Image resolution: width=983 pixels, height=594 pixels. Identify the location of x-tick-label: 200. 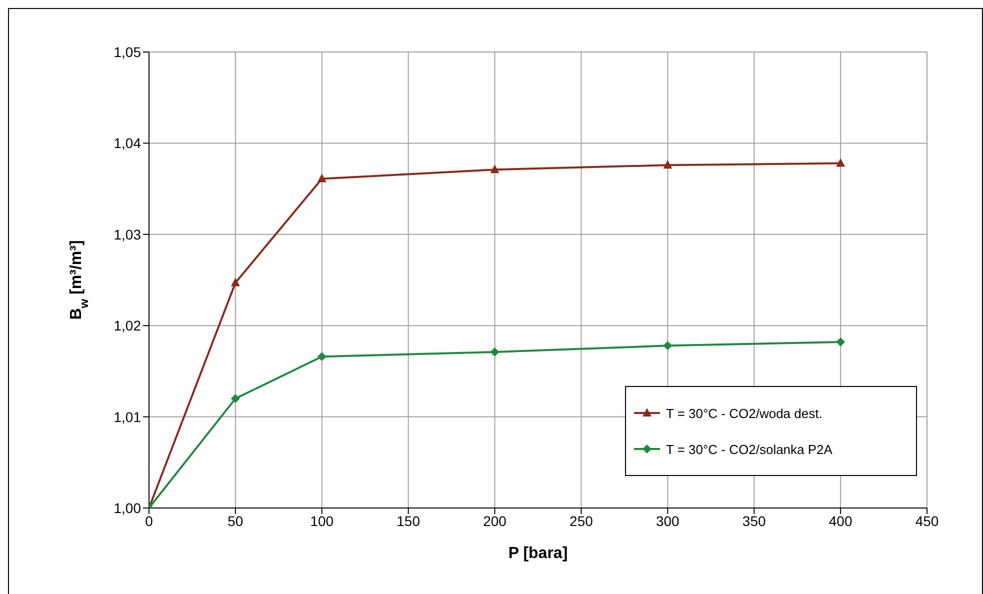
(495, 520).